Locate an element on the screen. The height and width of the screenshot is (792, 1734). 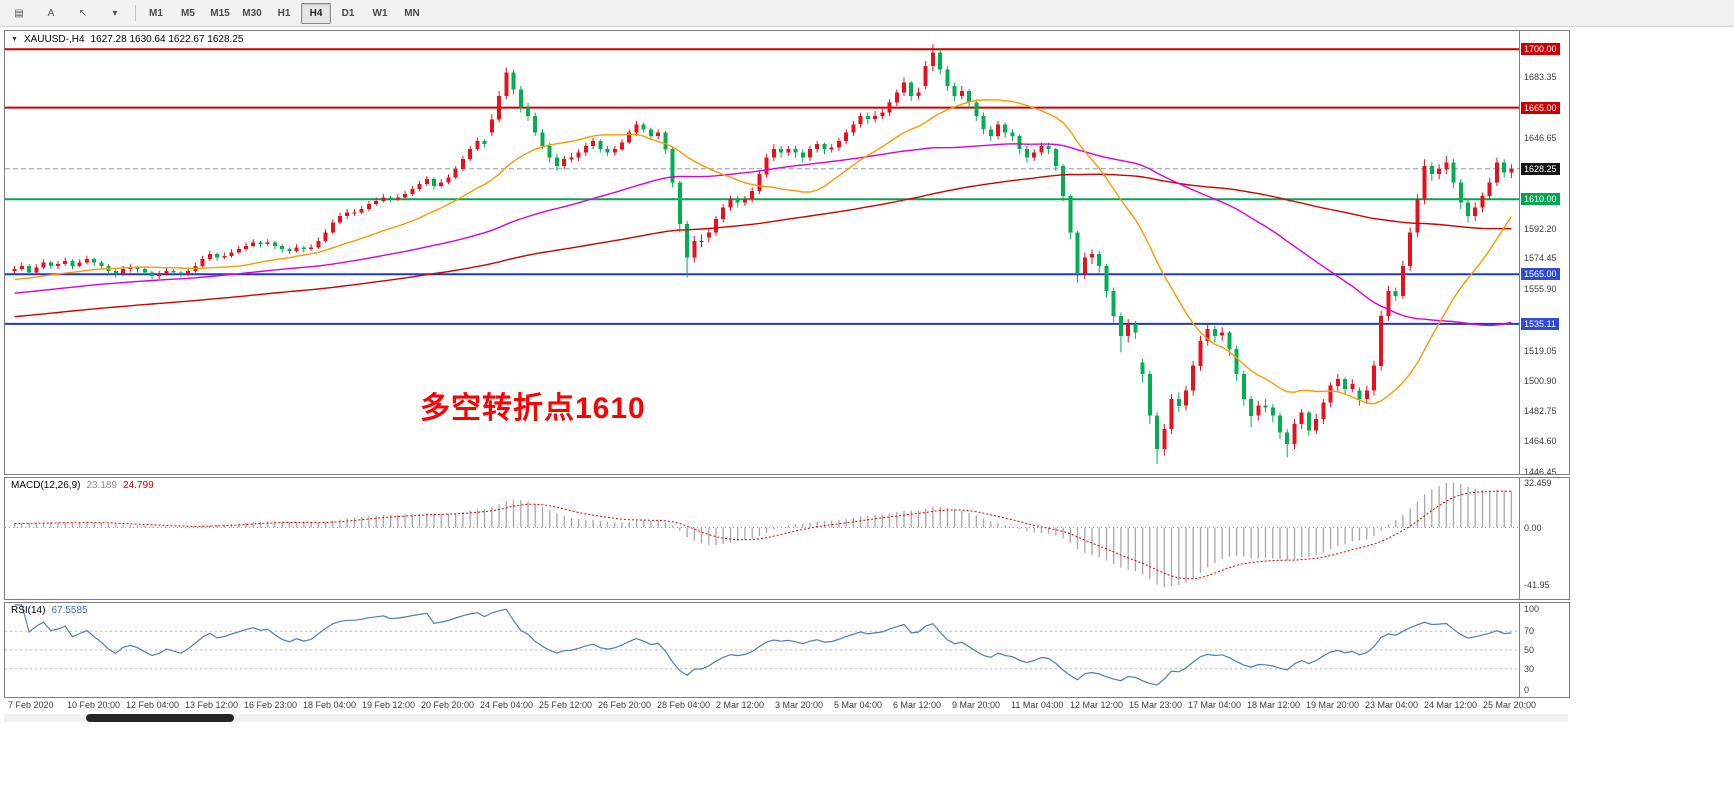
horizontal-scrollbar is located at coordinates (786, 718).